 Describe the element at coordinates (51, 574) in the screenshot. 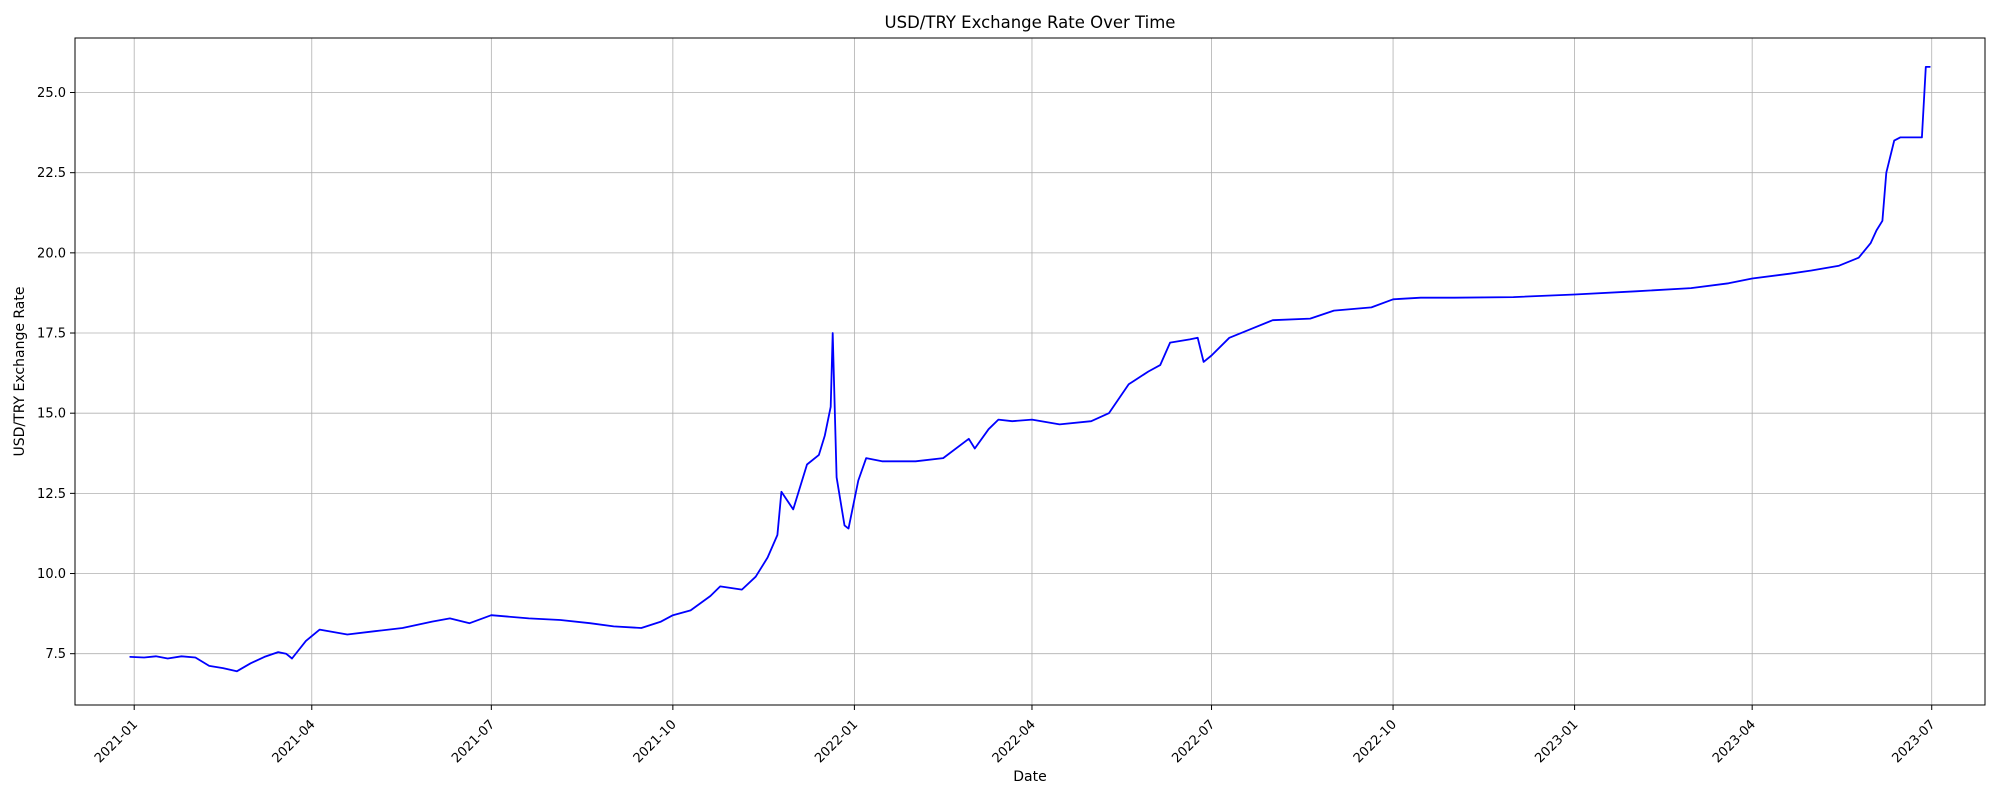

I see `y-tick-label: 10.0` at that location.